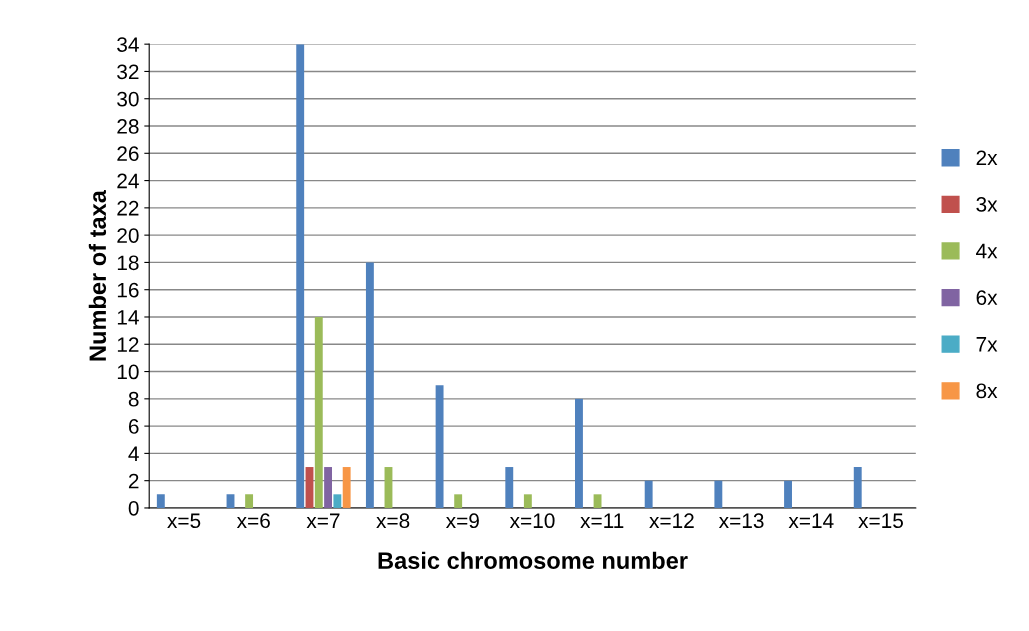 This screenshot has width=1029, height=631. What do you see at coordinates (128, 99) in the screenshot?
I see `y-tick-label: 30` at bounding box center [128, 99].